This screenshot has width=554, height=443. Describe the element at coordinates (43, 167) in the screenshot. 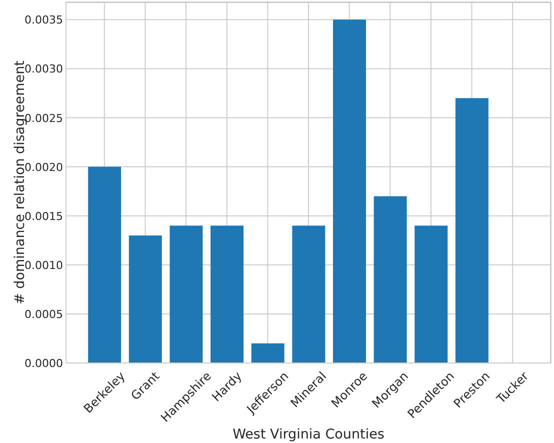

I see `y-tick-label: 0.0020` at that location.